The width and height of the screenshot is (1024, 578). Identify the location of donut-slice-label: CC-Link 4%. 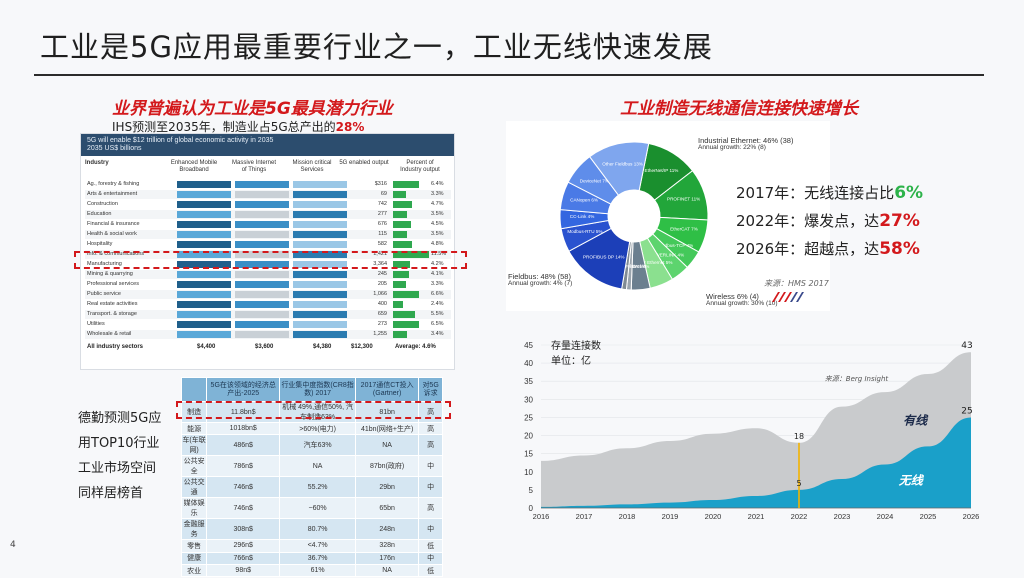
(582, 216).